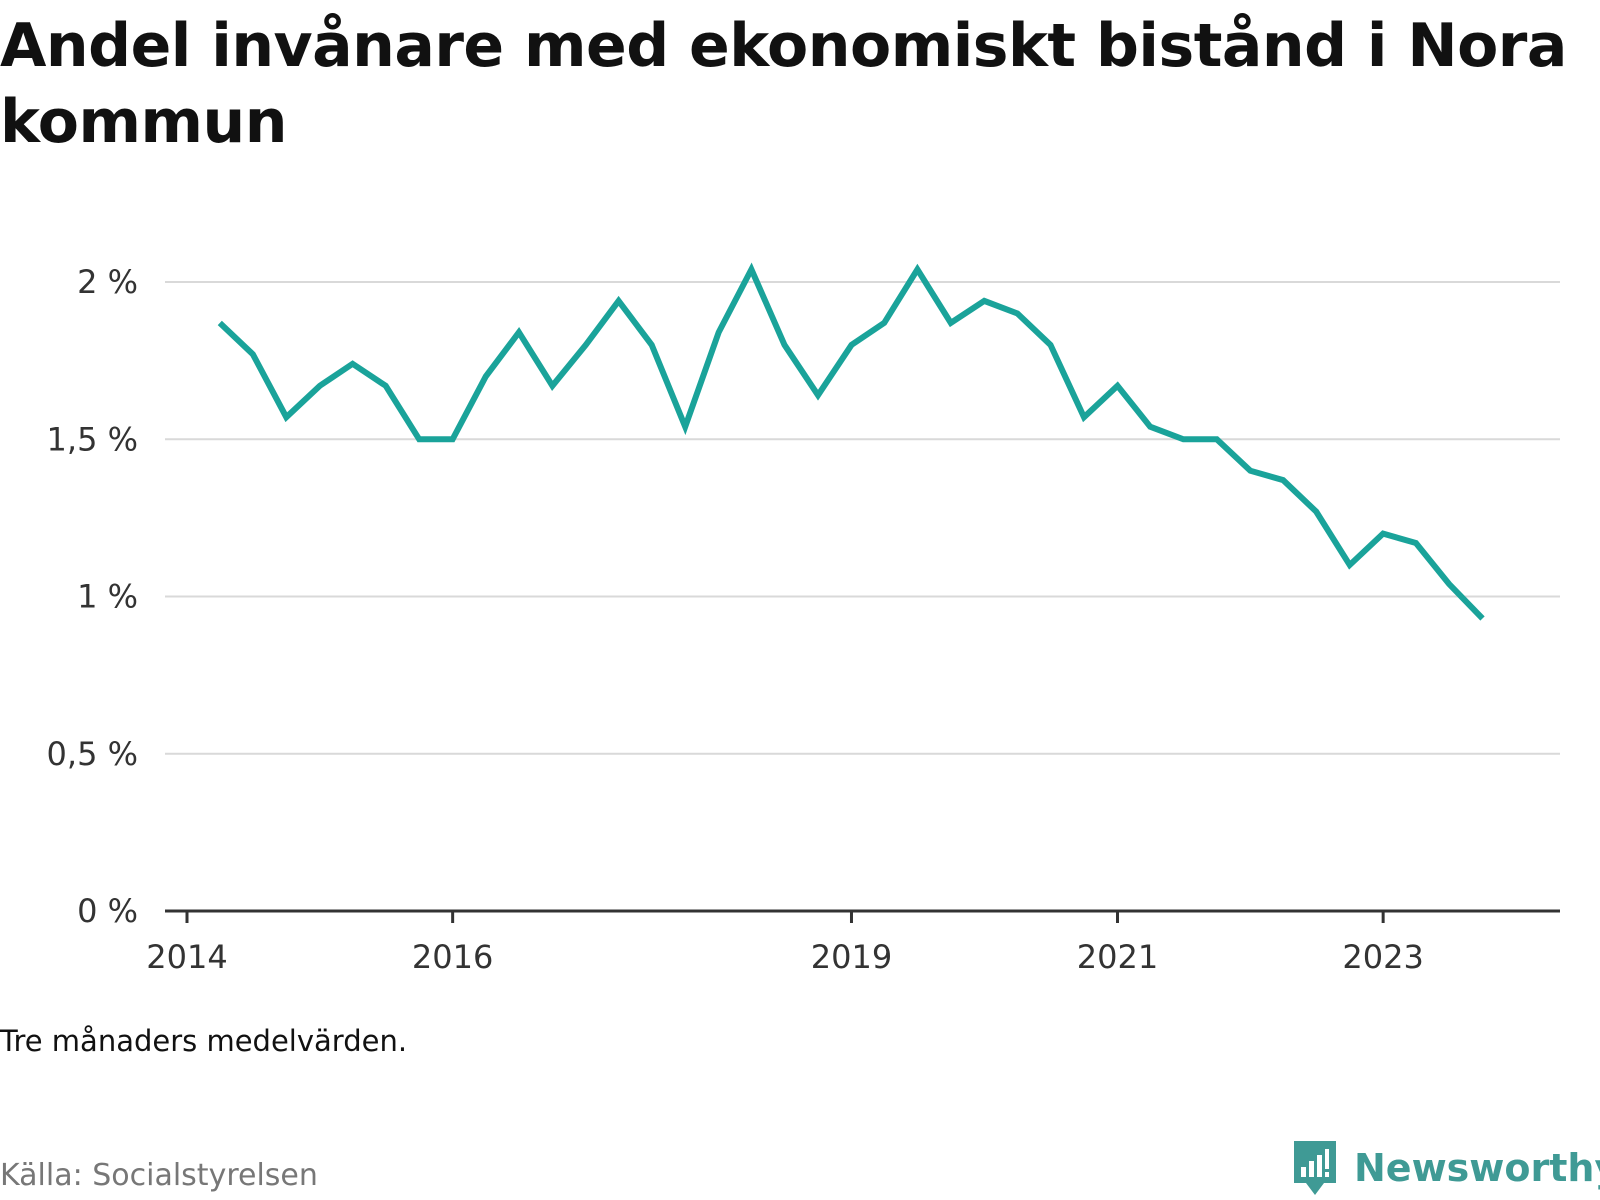 The image size is (1600, 1200). Describe the element at coordinates (1315, 1168) in the screenshot. I see `newsworthy-logo-icon` at that location.